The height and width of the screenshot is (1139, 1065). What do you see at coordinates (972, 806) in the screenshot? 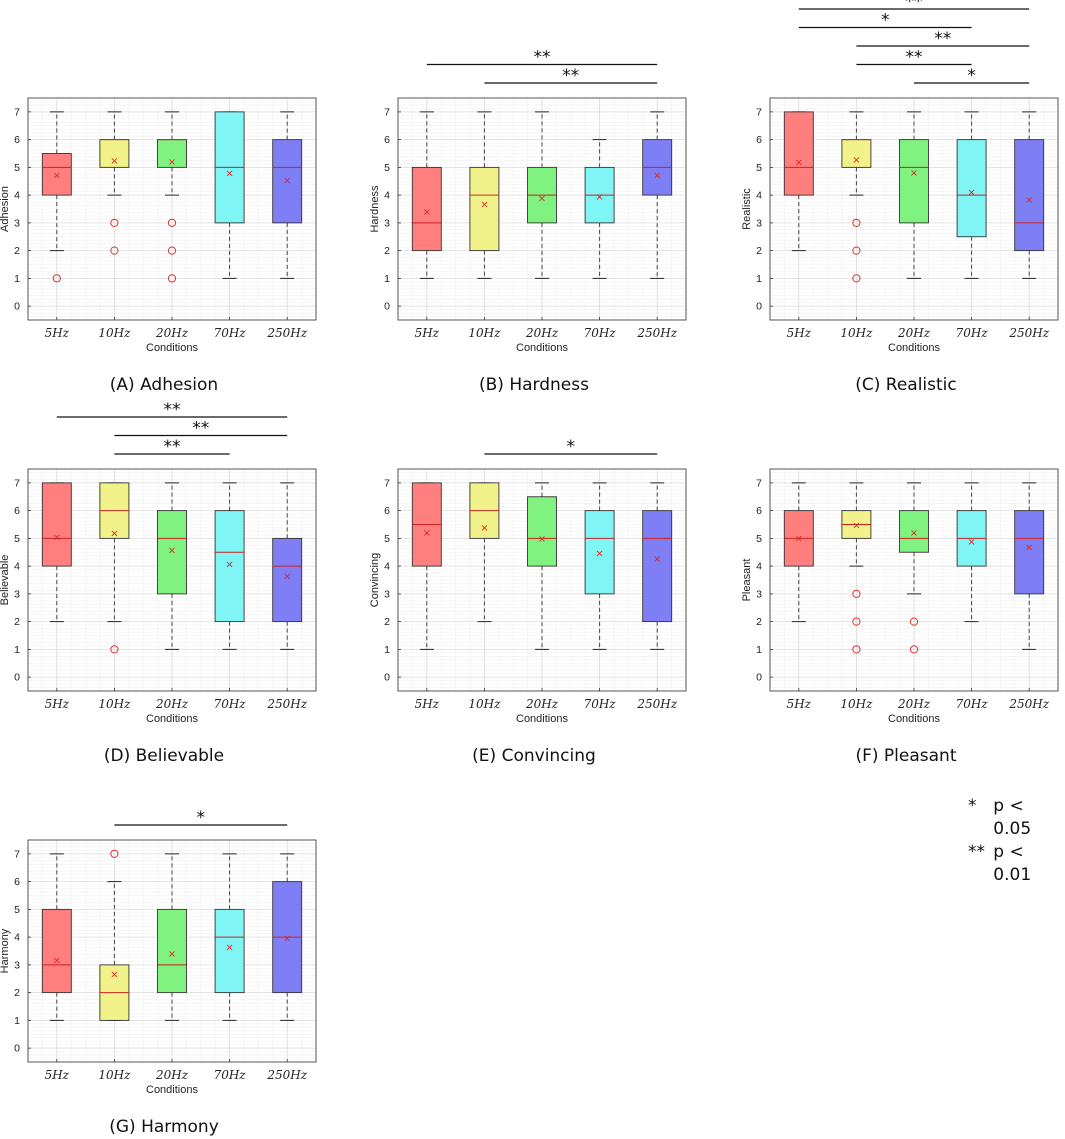
I see `legend-symbol: *` at bounding box center [972, 806].